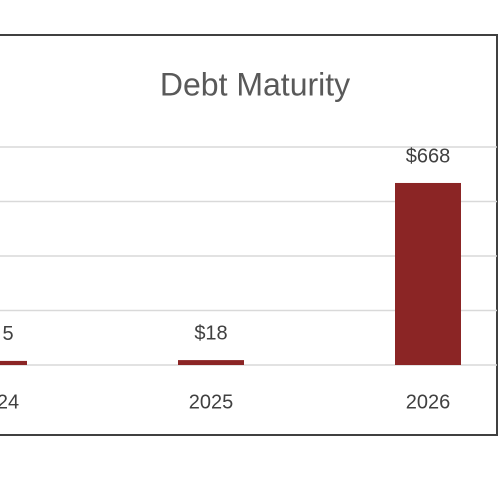  Describe the element at coordinates (211, 402) in the screenshot. I see `x-tick-label: 2025` at that location.